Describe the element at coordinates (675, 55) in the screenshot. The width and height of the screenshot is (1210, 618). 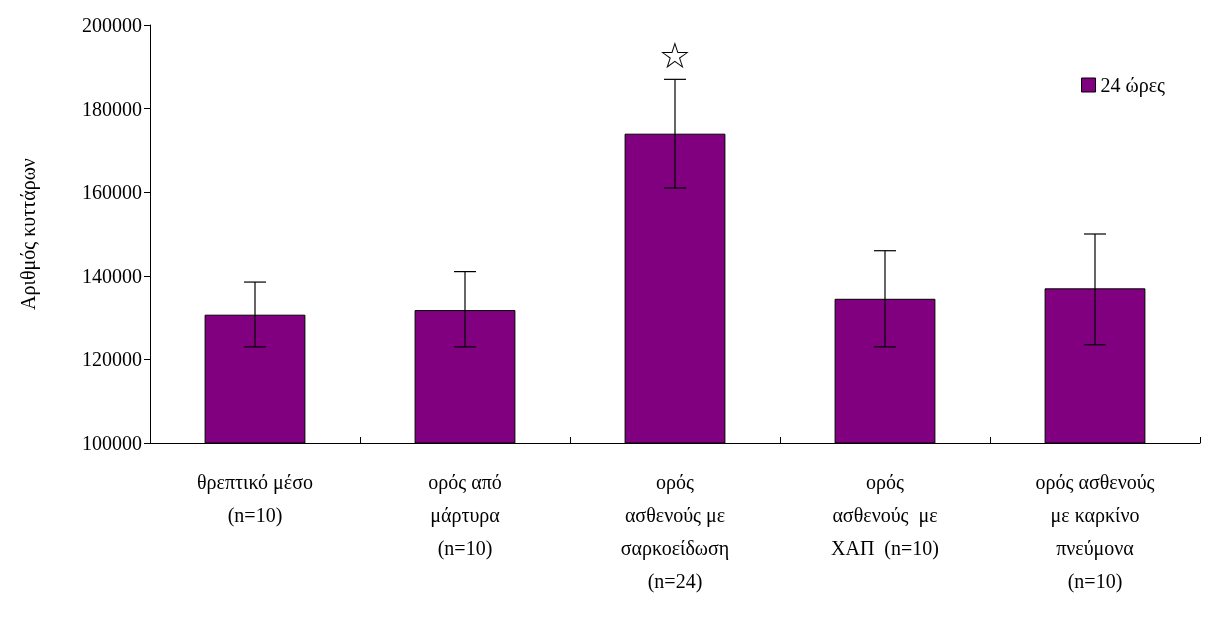
I see `annotation: ☆` at that location.